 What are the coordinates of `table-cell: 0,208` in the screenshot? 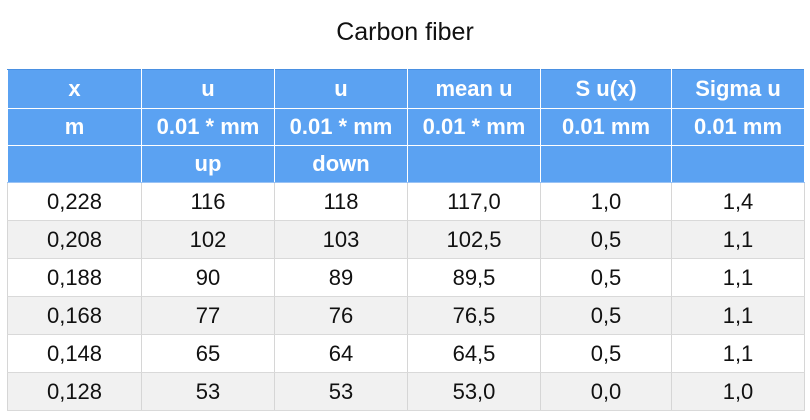 It's located at (74, 239).